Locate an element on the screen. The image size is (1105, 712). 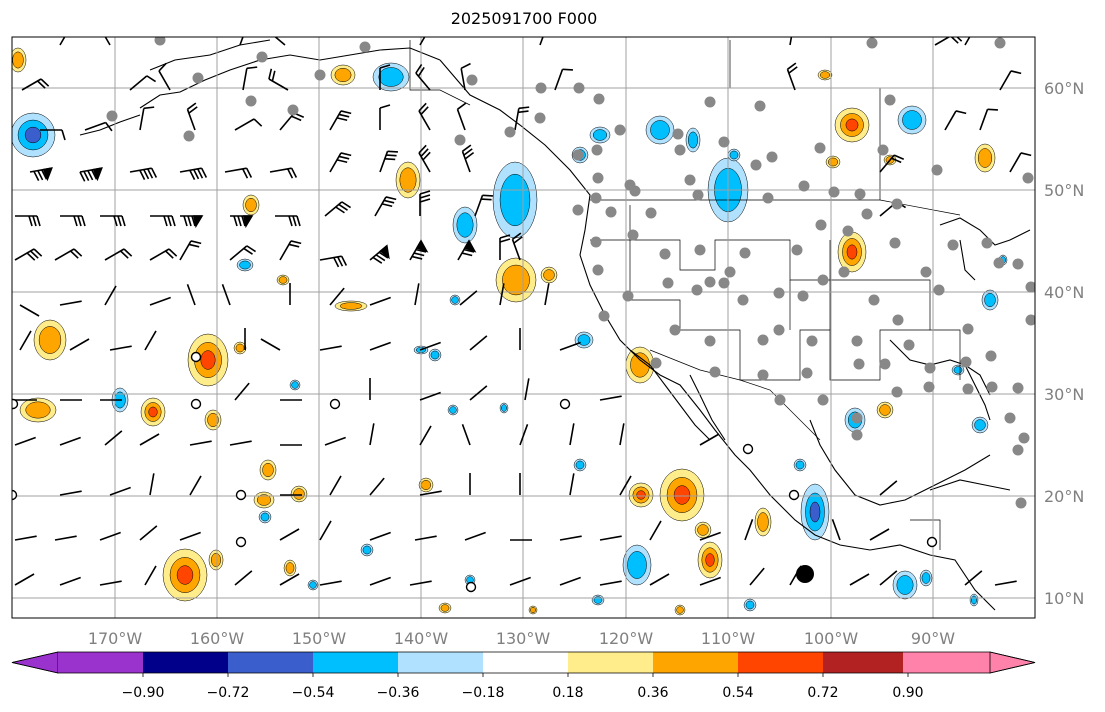
colorbar-tick-label: 0.72 is located at coordinates (822, 693).